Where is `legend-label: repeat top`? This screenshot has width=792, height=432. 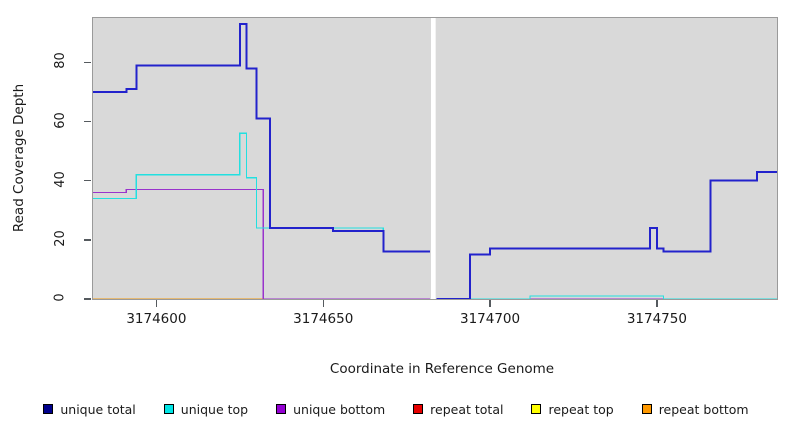 legend-label: repeat top is located at coordinates (581, 409).